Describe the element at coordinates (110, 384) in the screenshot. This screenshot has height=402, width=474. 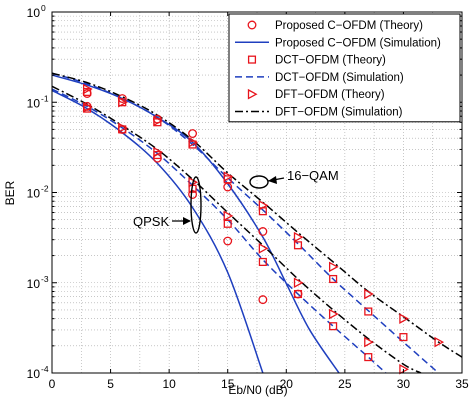
I see `x-tick-label: 5` at that location.